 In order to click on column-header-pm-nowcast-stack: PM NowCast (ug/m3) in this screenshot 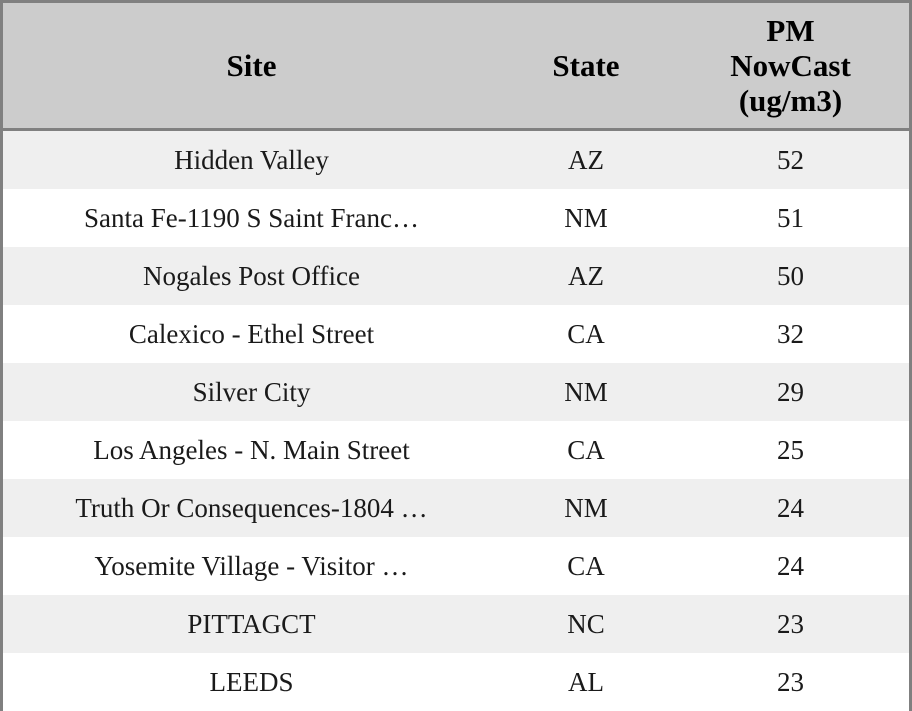, I will do `click(790, 65)`.